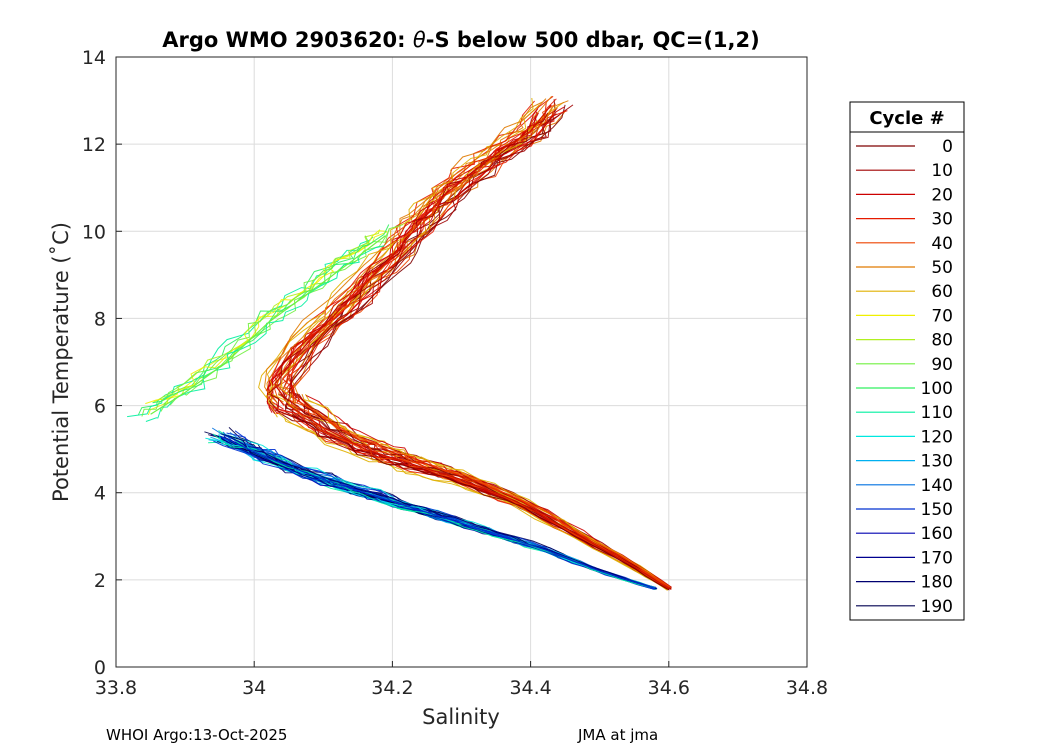 This screenshot has height=750, width=1050. Describe the element at coordinates (100, 581) in the screenshot. I see `y-tick-label: 2` at that location.